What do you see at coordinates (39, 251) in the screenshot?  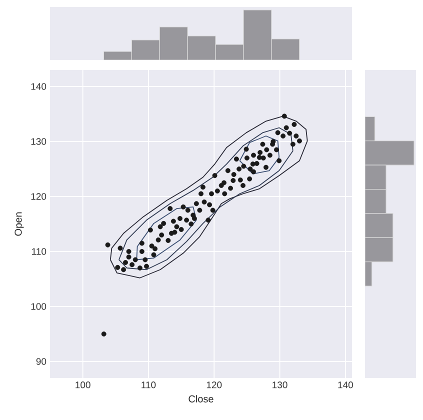 I see `y-tick-label: 110` at bounding box center [39, 251].